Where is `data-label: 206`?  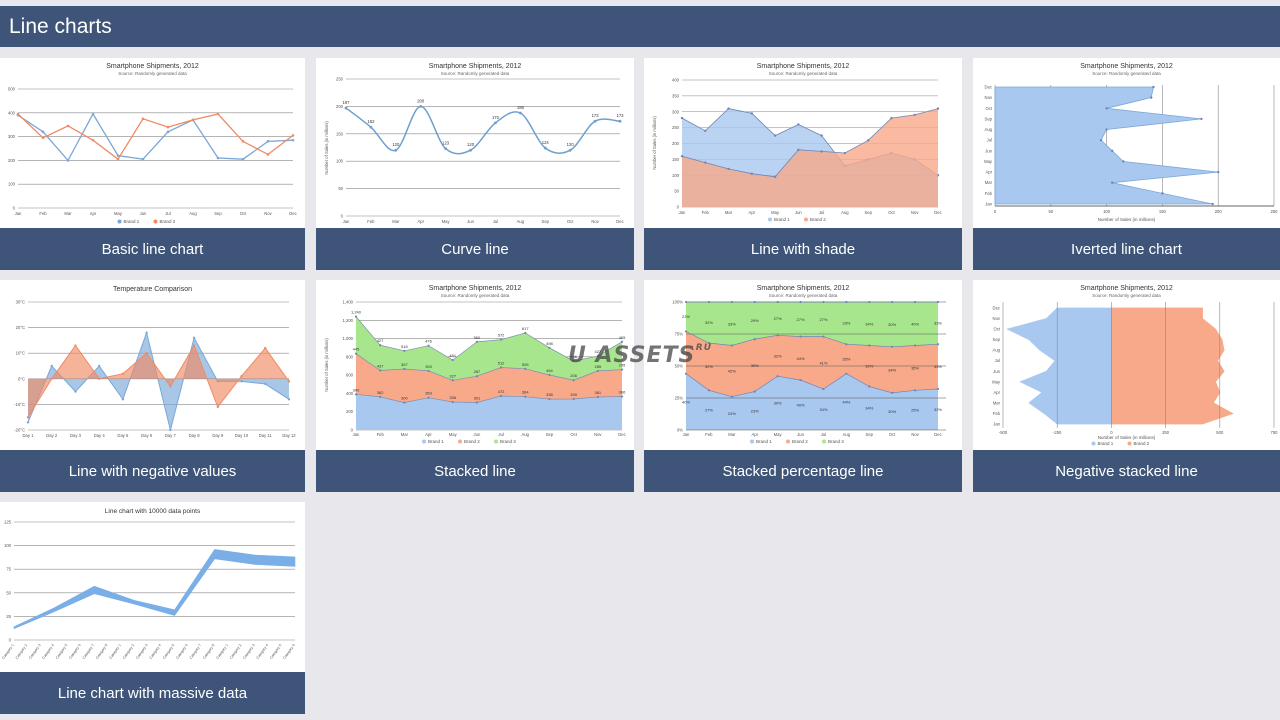
data-label: 206 is located at coordinates (573, 375).